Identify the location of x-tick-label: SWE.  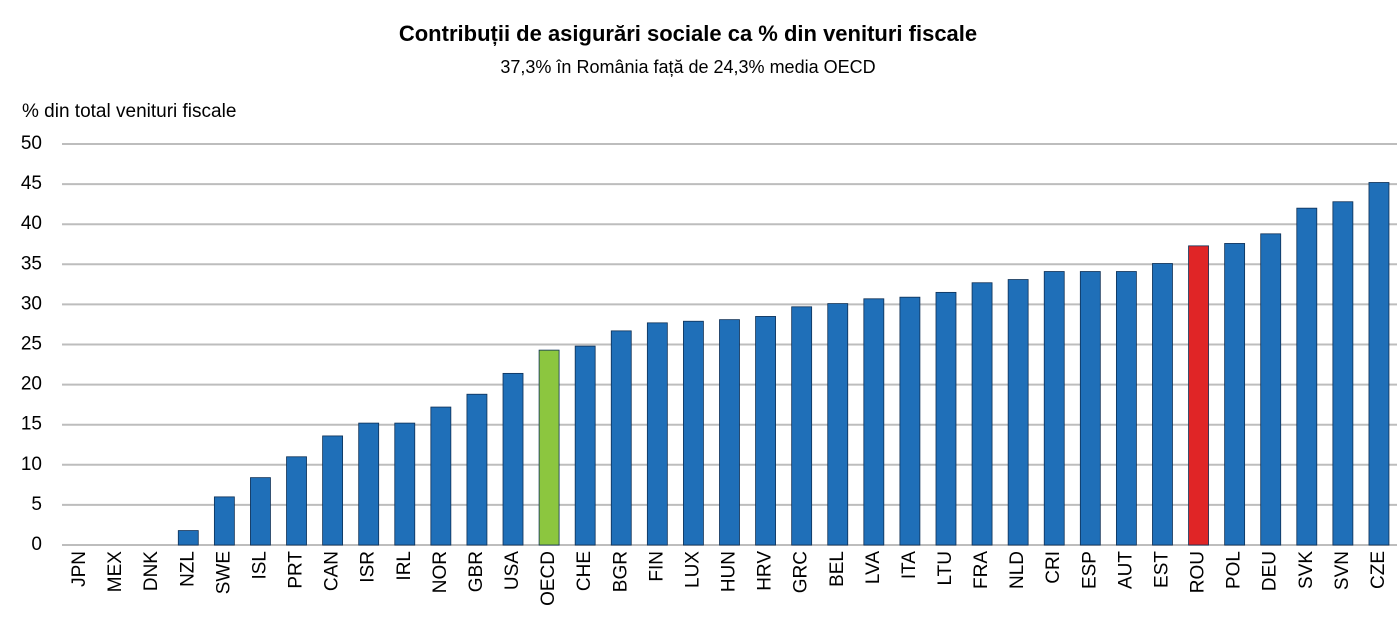
(223, 572).